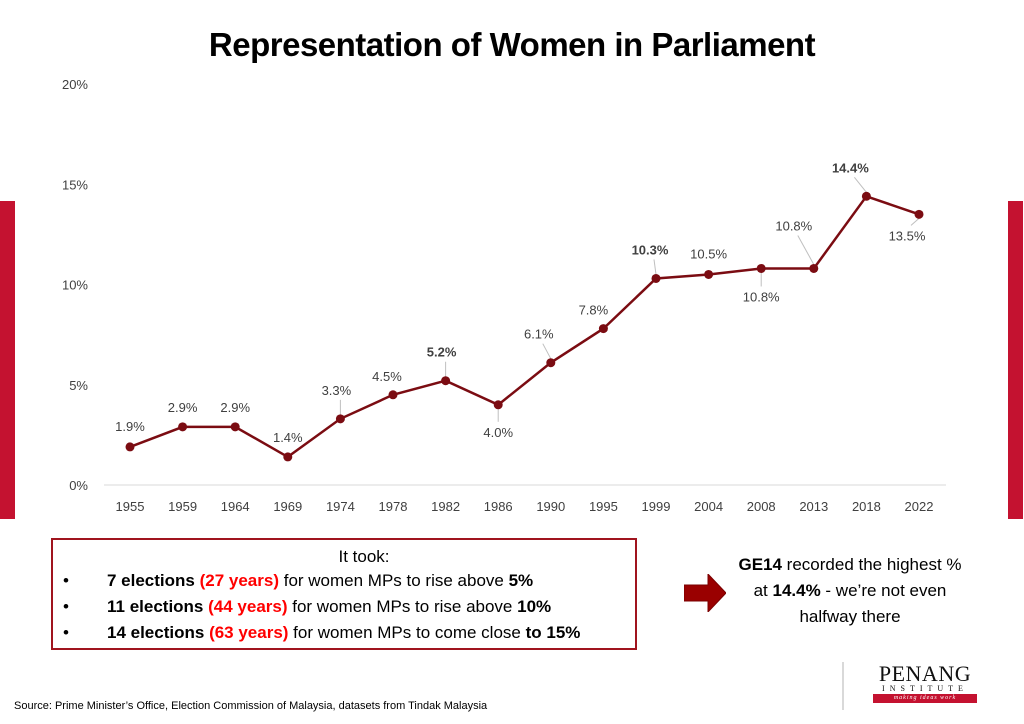 This screenshot has height=724, width=1024. What do you see at coordinates (407, 632) in the screenshot?
I see `info-text: for women MPs to come close` at bounding box center [407, 632].